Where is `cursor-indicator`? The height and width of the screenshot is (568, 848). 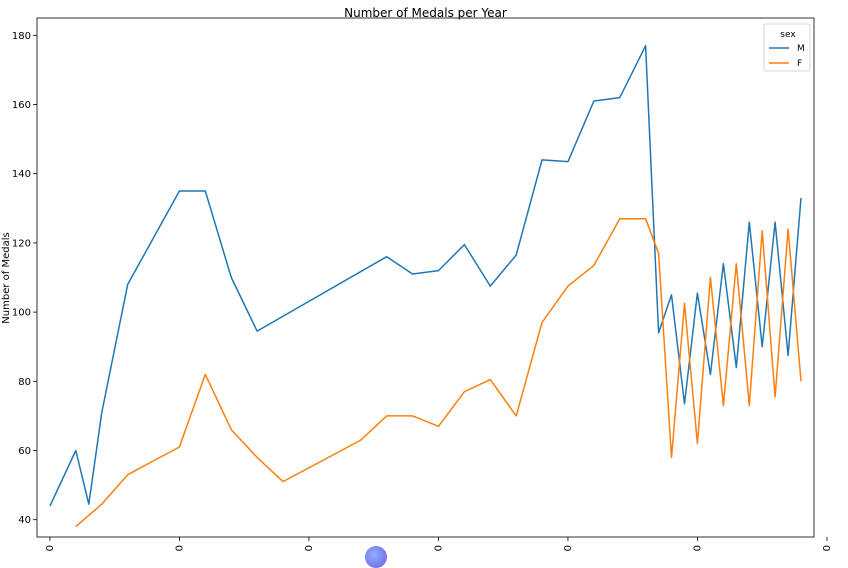
cursor-indicator is located at coordinates (376, 557).